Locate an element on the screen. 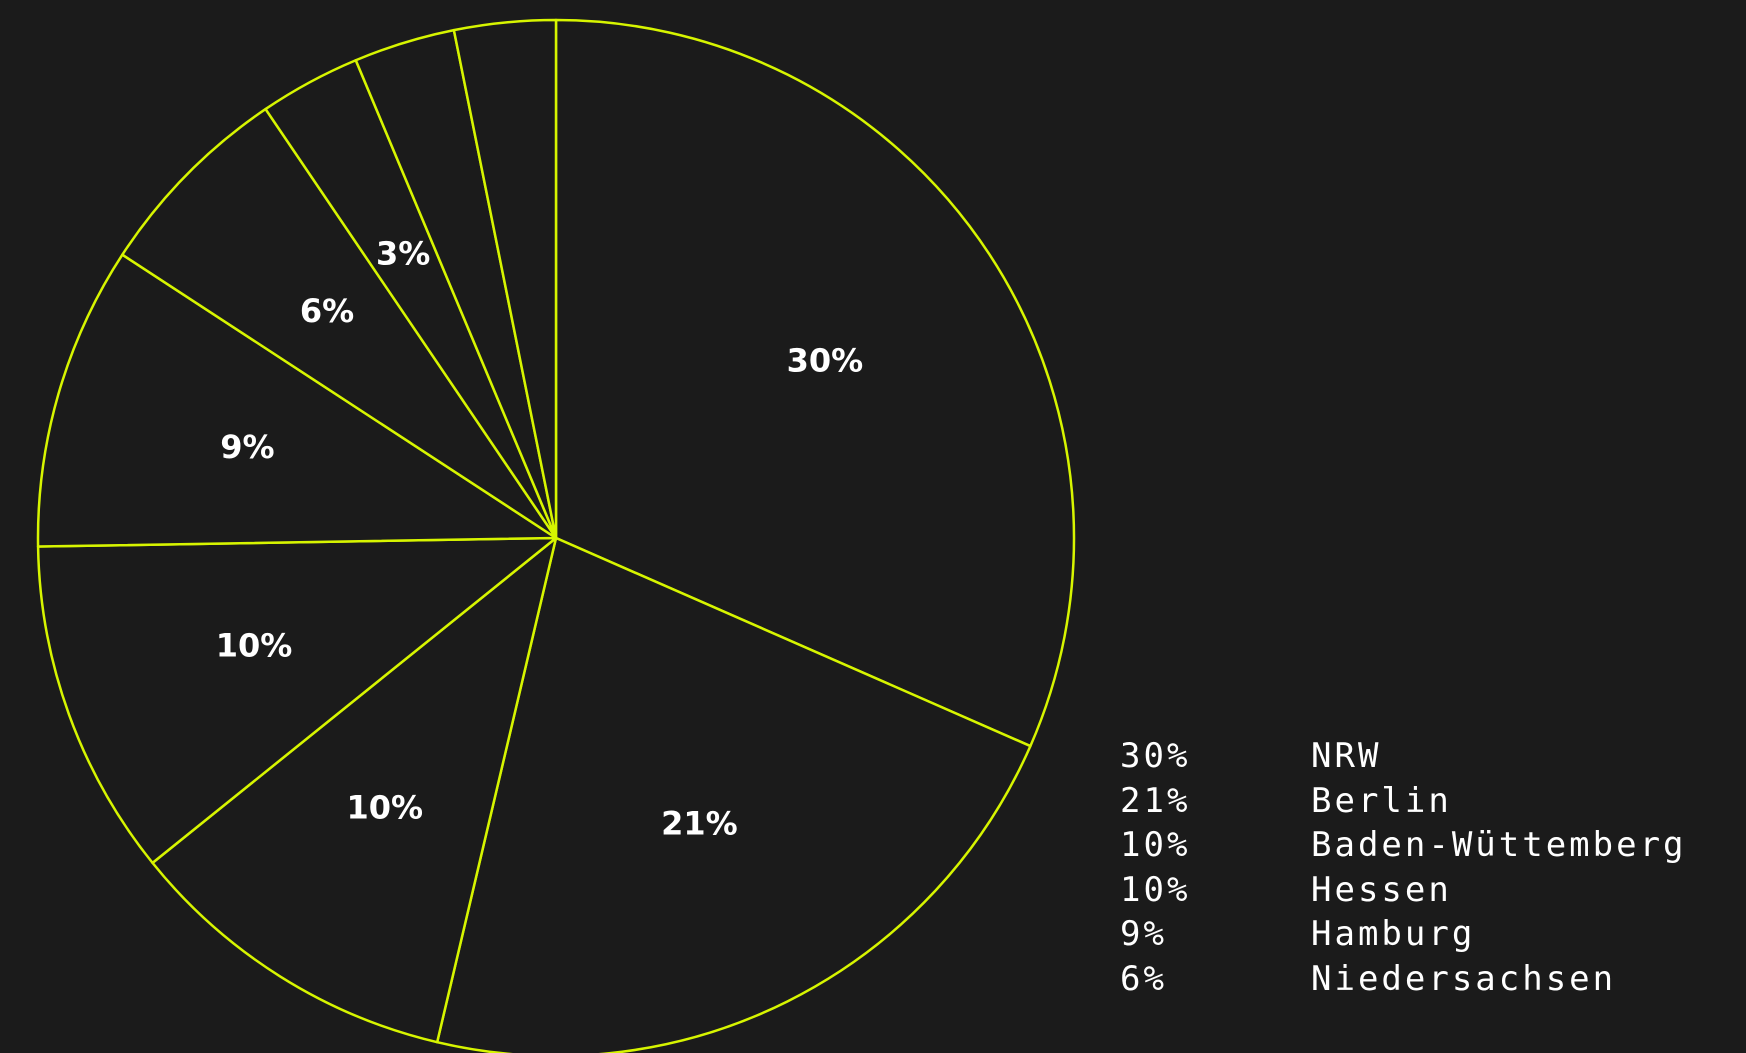 This screenshot has height=1053, width=1746. legend-name: Berlin is located at coordinates (1381, 800).